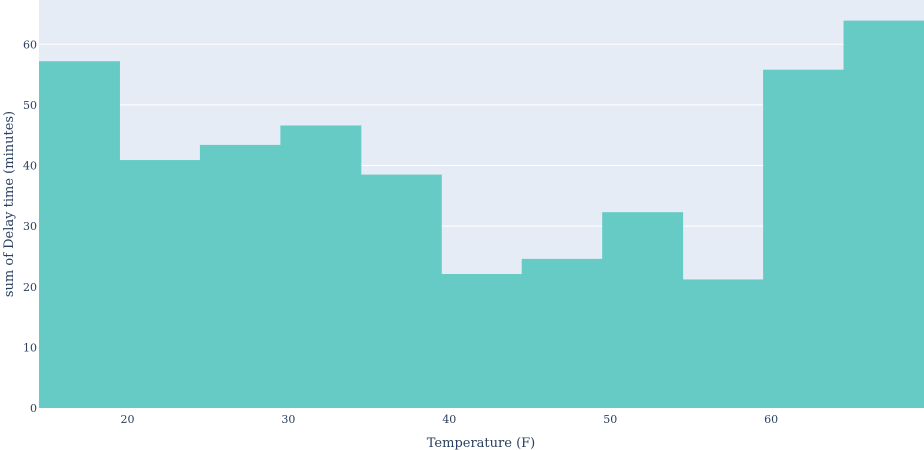 The height and width of the screenshot is (450, 924). Describe the element at coordinates (481, 443) in the screenshot. I see `x-axis-title: Temperature (F)` at that location.